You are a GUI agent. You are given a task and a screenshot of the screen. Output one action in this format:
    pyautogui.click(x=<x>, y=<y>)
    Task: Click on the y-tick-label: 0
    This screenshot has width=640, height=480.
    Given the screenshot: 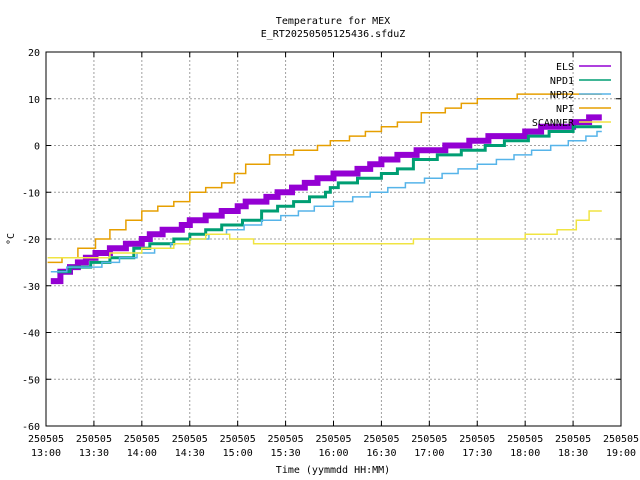 What is the action you would take?
    pyautogui.click(x=37, y=147)
    